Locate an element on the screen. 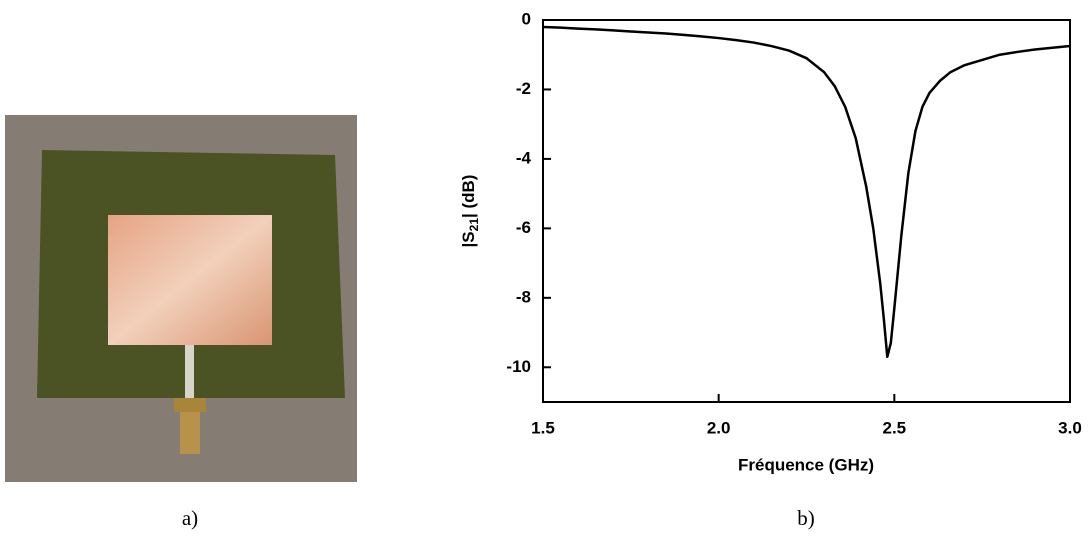  x-axis-label: Fréquence (GHz) is located at coordinates (806, 464).